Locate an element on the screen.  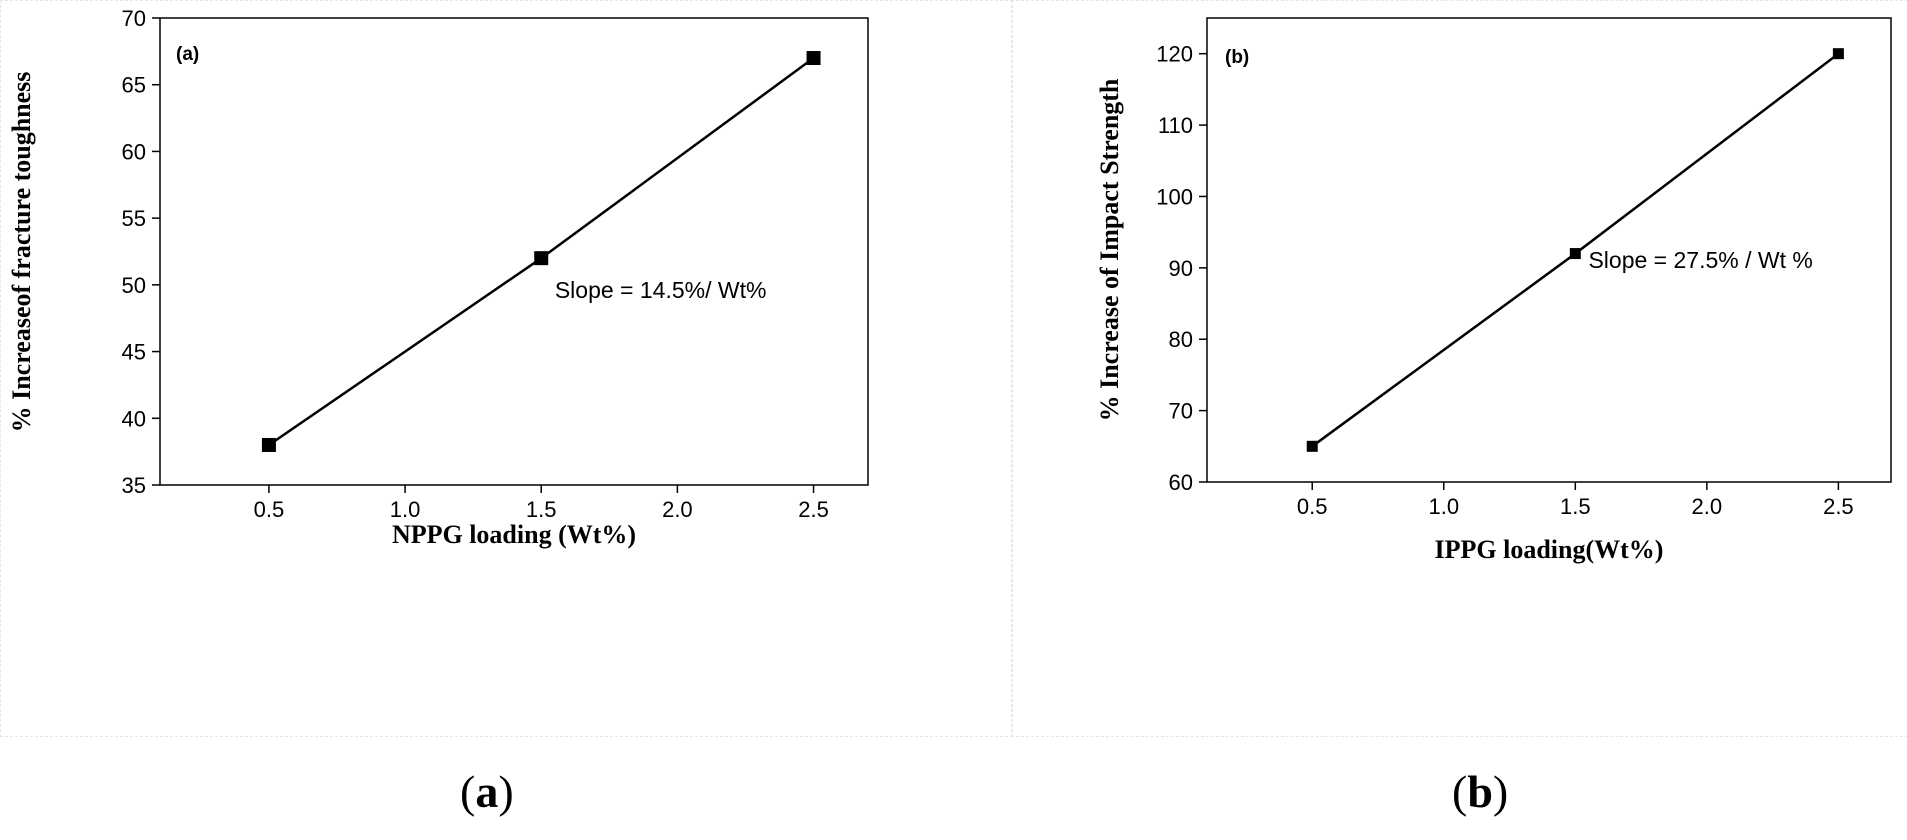
caption-b-letter: b is located at coordinates (1480, 791).